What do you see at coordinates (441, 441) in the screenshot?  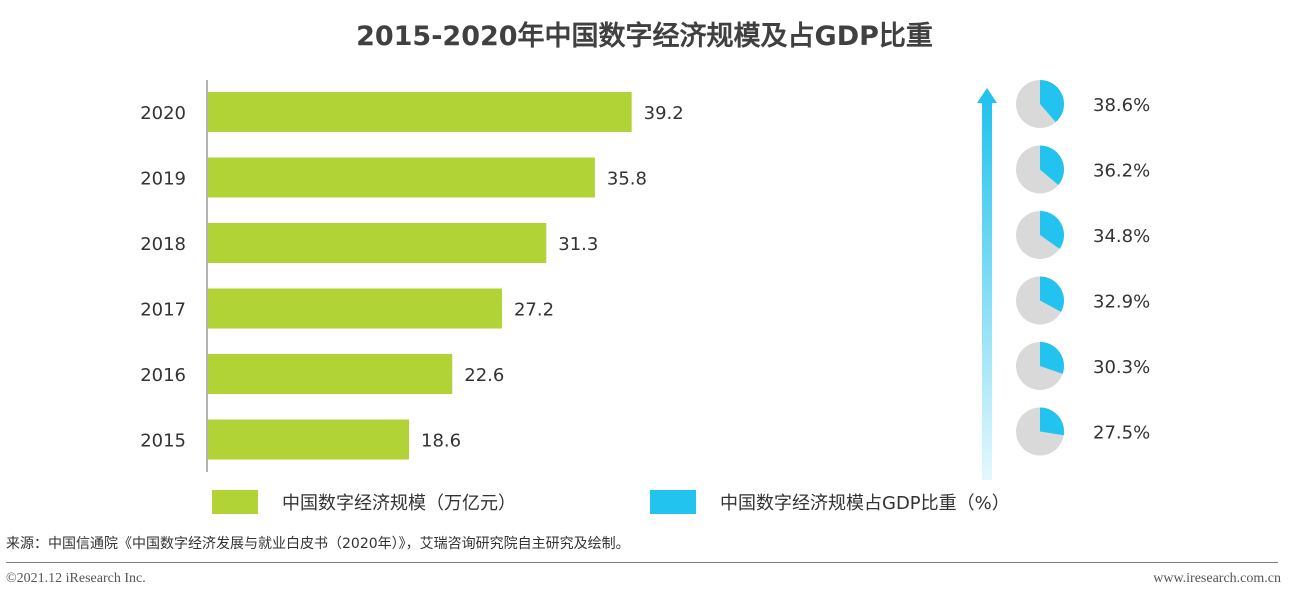 I see `bar-data-label: 18.6` at bounding box center [441, 441].